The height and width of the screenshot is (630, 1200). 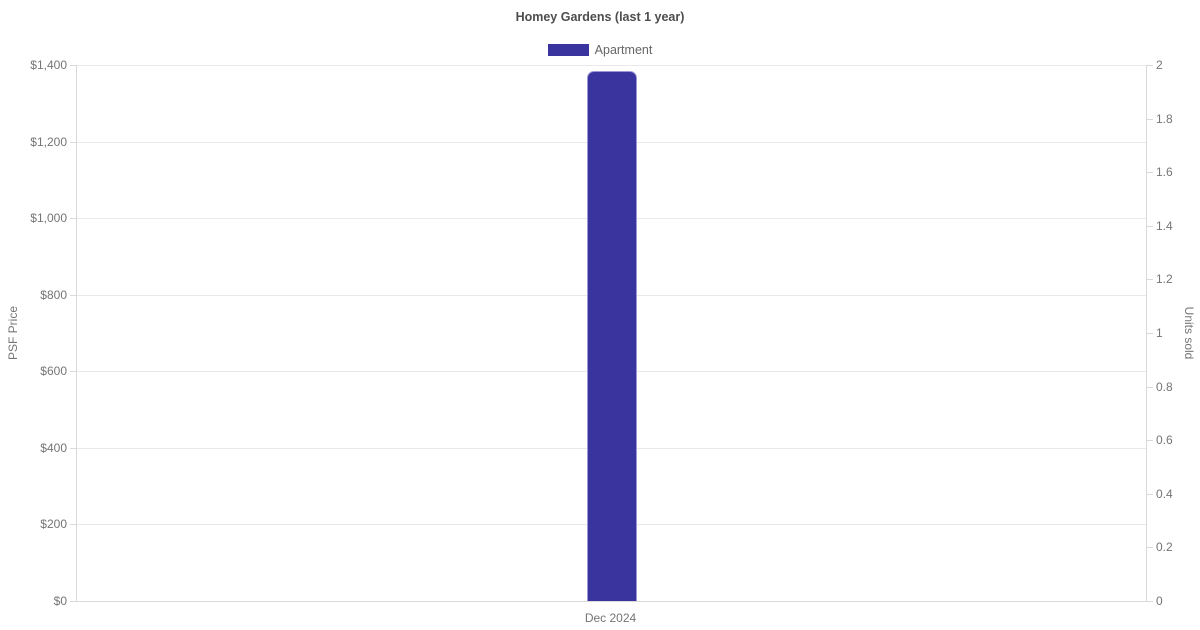 What do you see at coordinates (1164, 225) in the screenshot?
I see `y-axis-right-tick-label: 1.4` at bounding box center [1164, 225].